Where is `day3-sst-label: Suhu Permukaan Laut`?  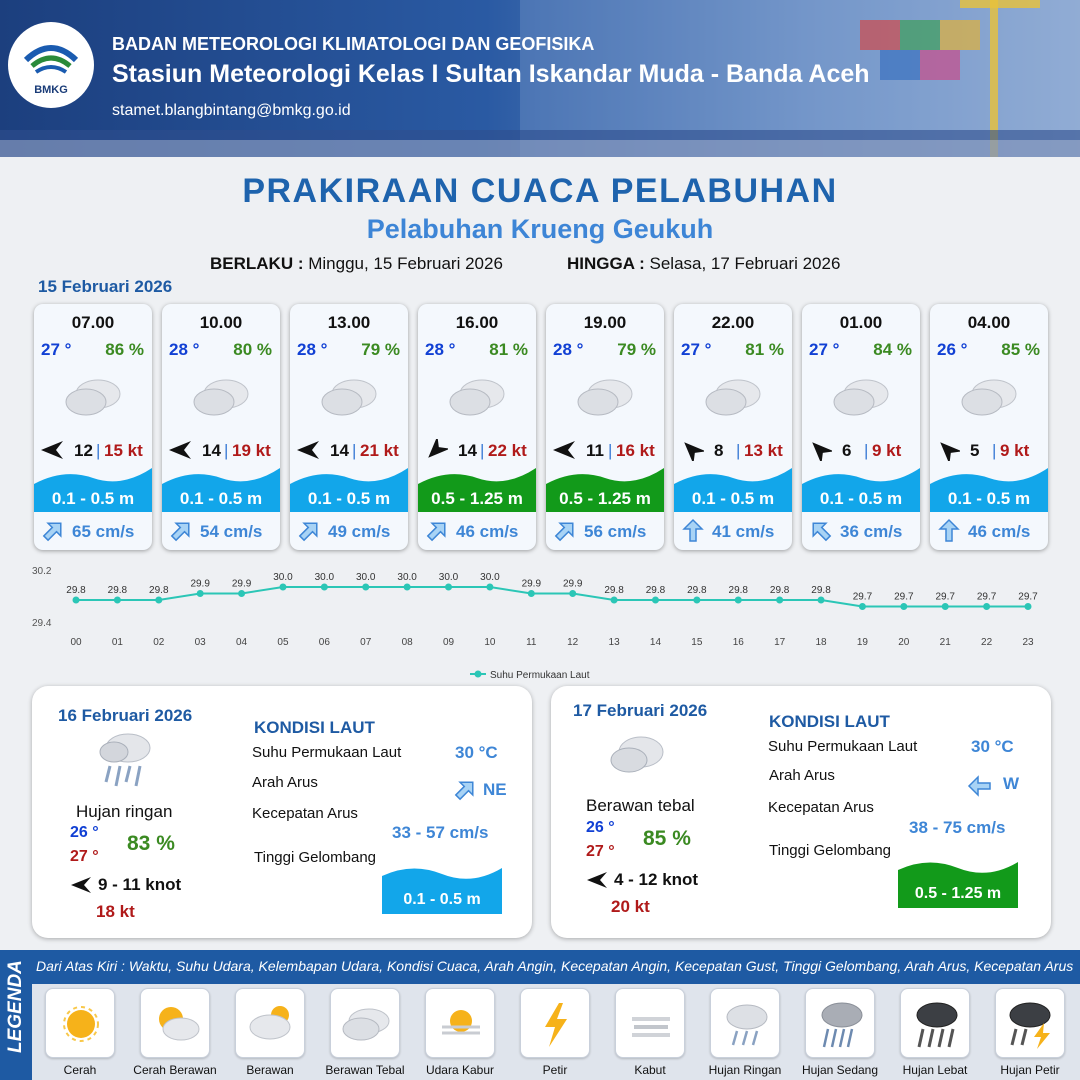
day3-sst-label: Suhu Permukaan Laut is located at coordinates (843, 746).